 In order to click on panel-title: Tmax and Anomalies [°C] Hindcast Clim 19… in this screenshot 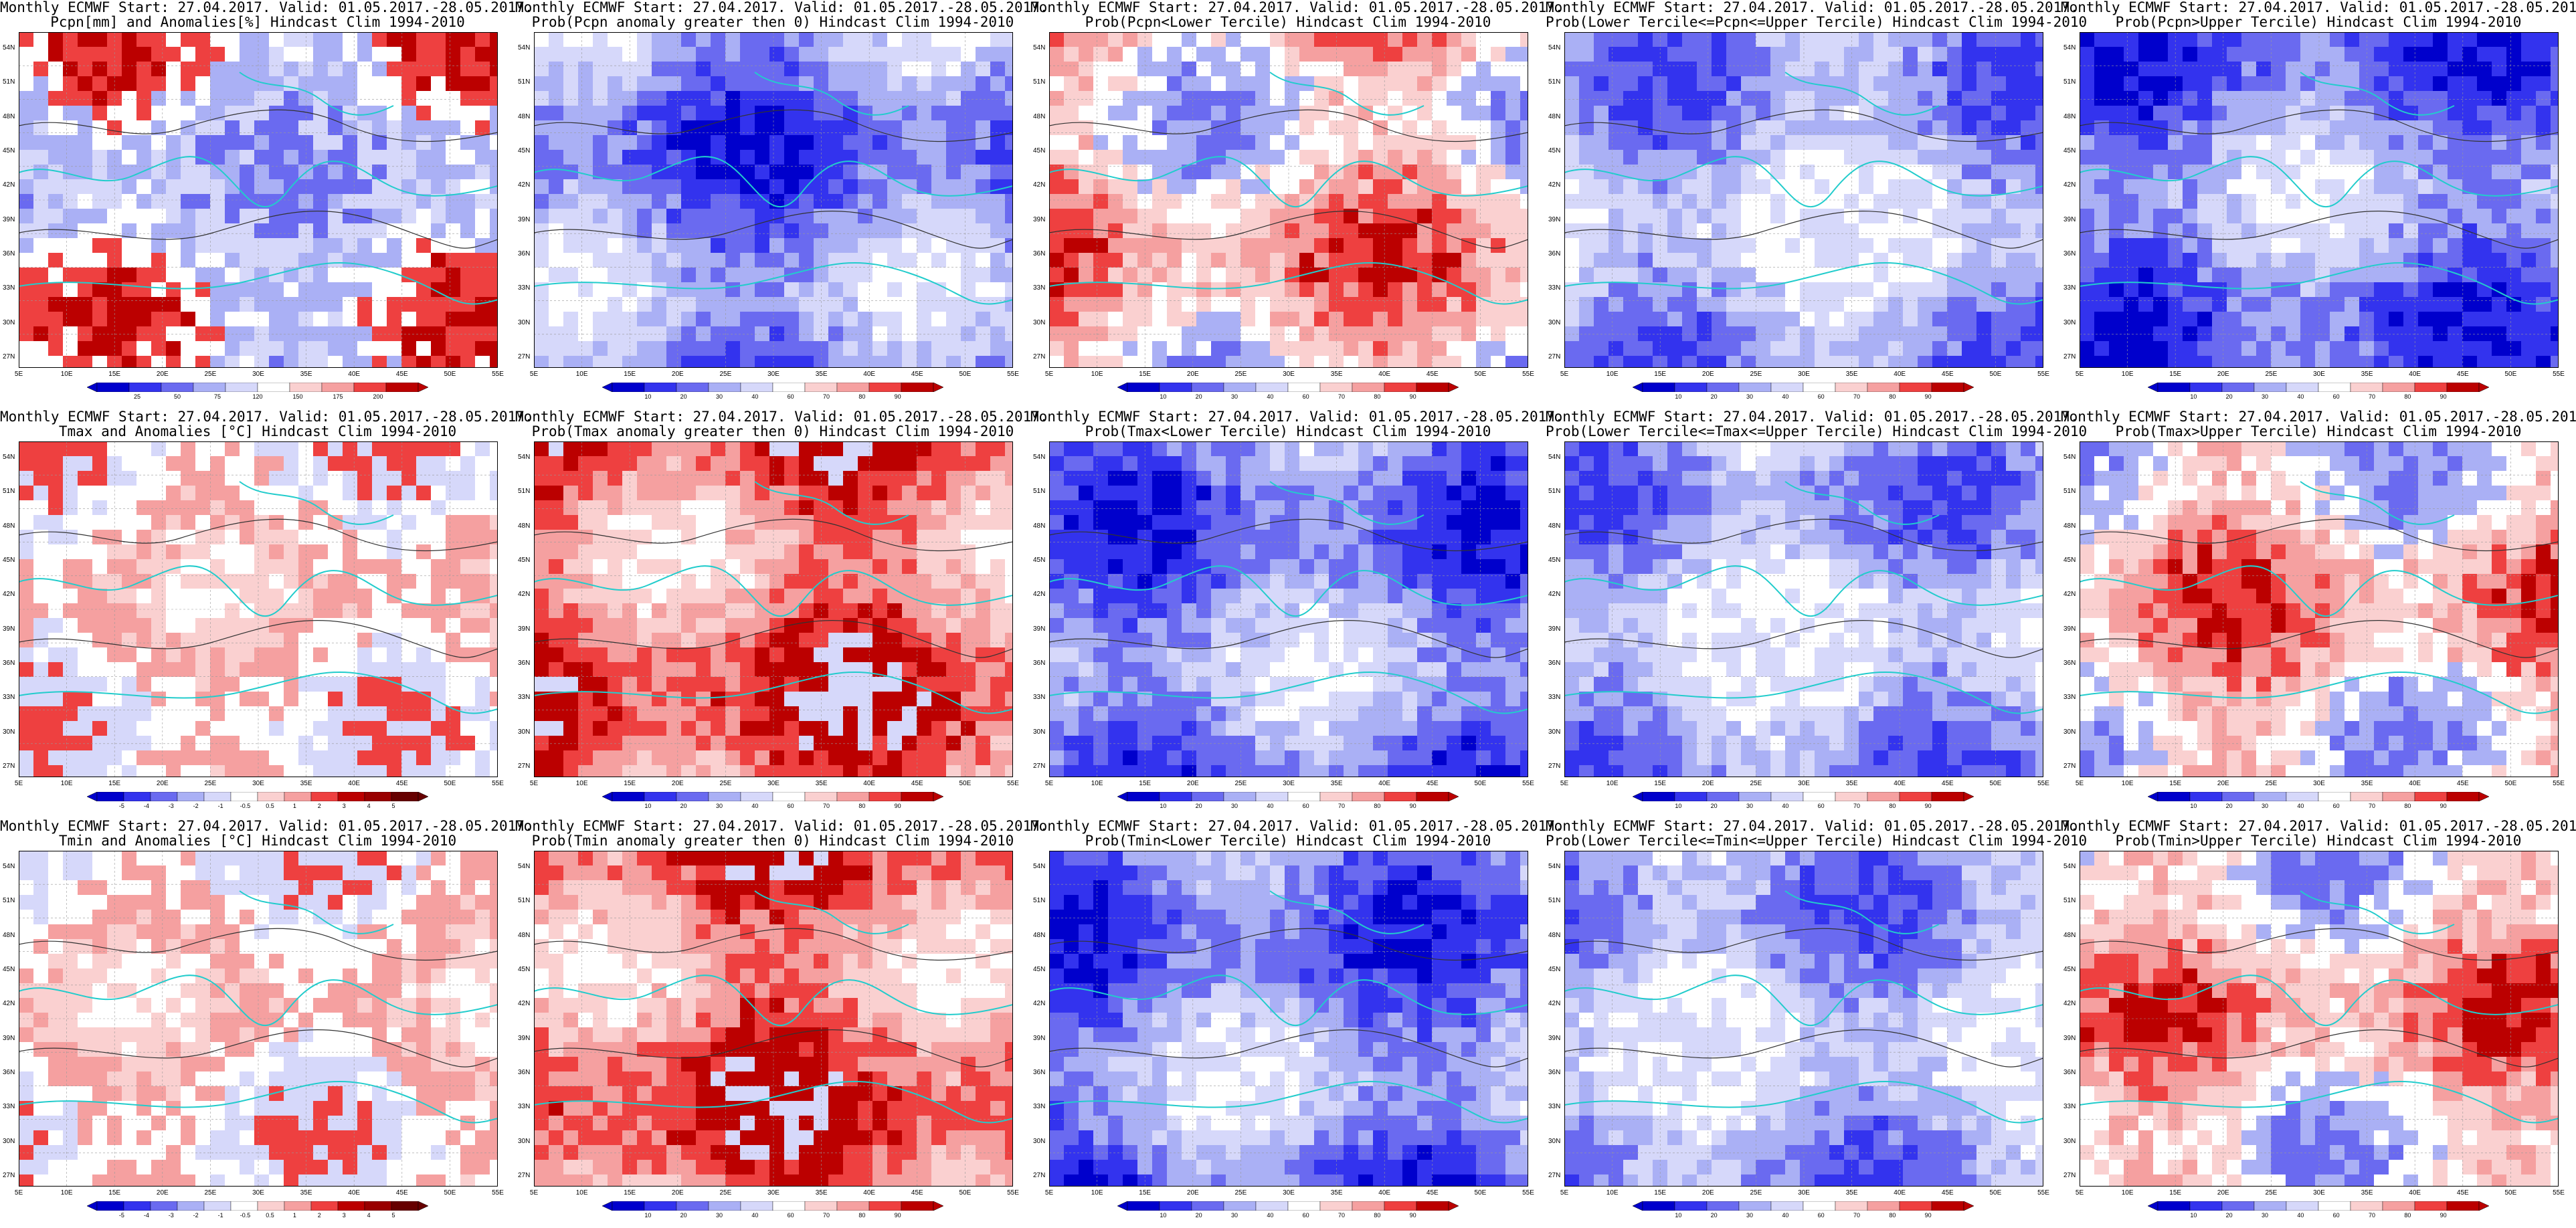, I will do `click(257, 431)`.